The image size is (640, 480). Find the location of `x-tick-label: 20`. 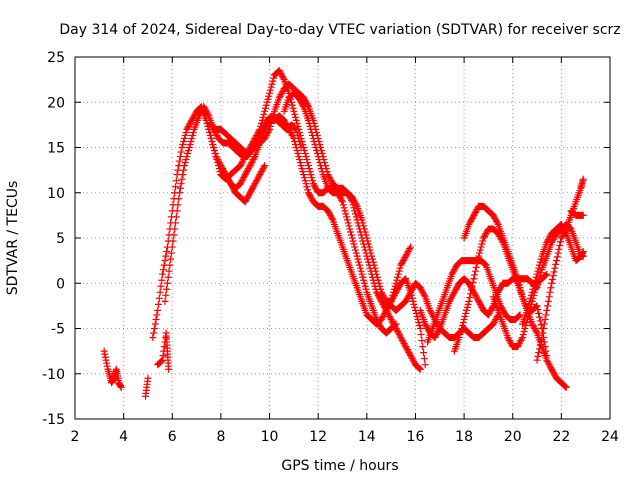

x-tick-label: 20 is located at coordinates (513, 437).